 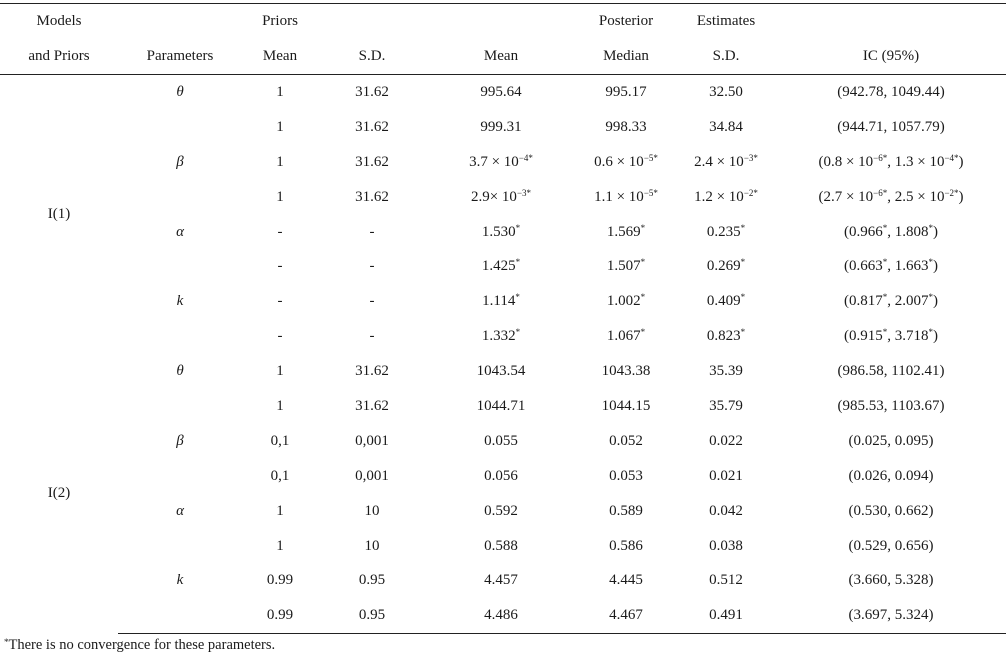 What do you see at coordinates (180, 510) in the screenshot?
I see `parameter-cell: α` at bounding box center [180, 510].